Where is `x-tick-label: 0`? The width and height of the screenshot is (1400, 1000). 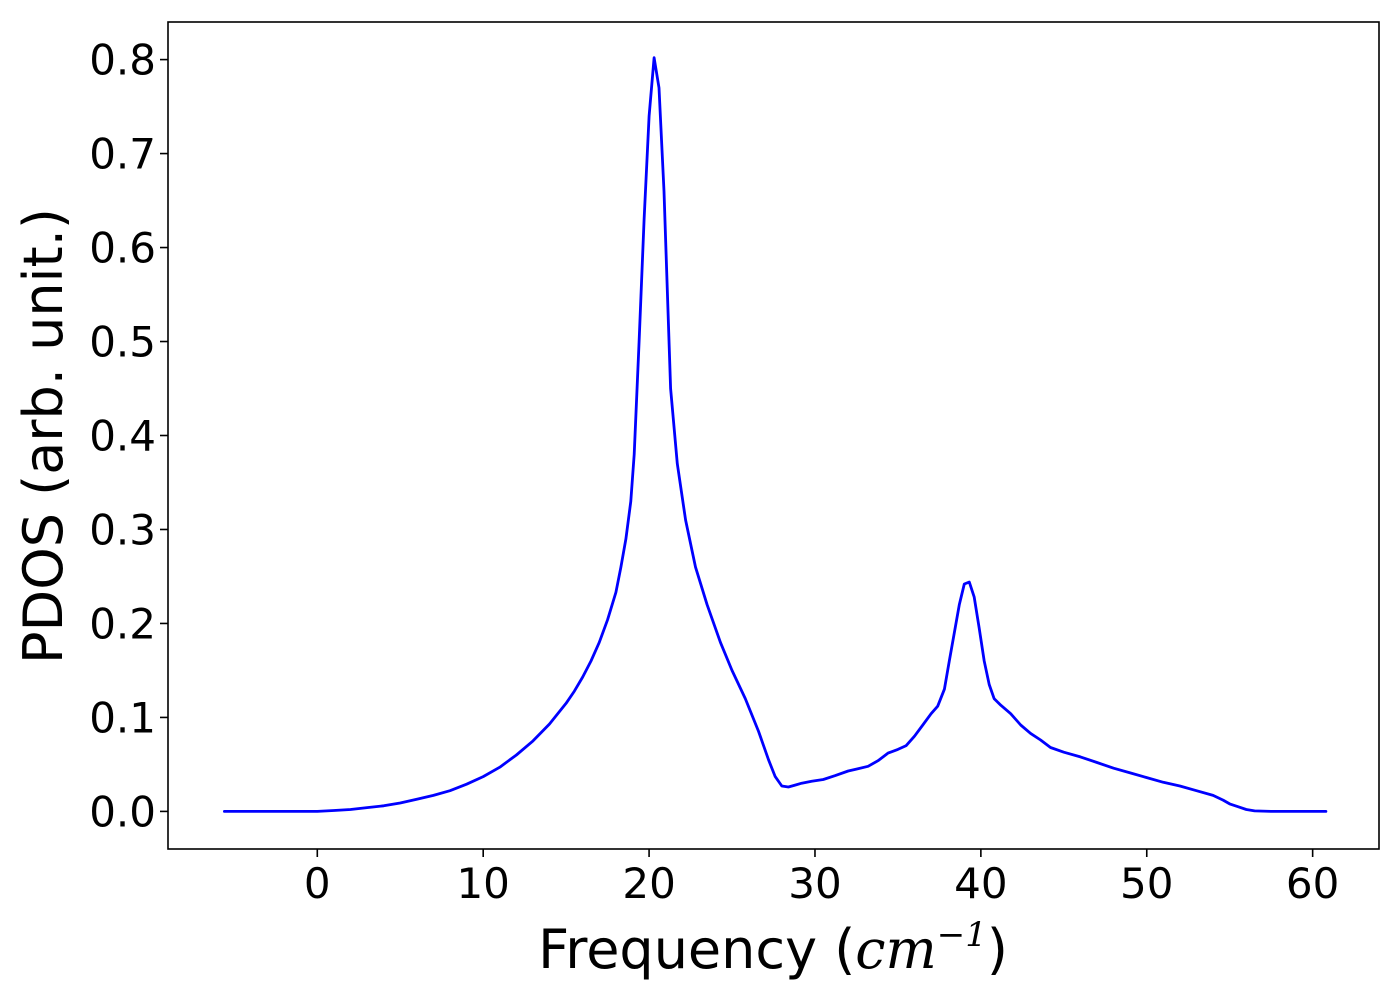
x-tick-label: 0 is located at coordinates (317, 883).